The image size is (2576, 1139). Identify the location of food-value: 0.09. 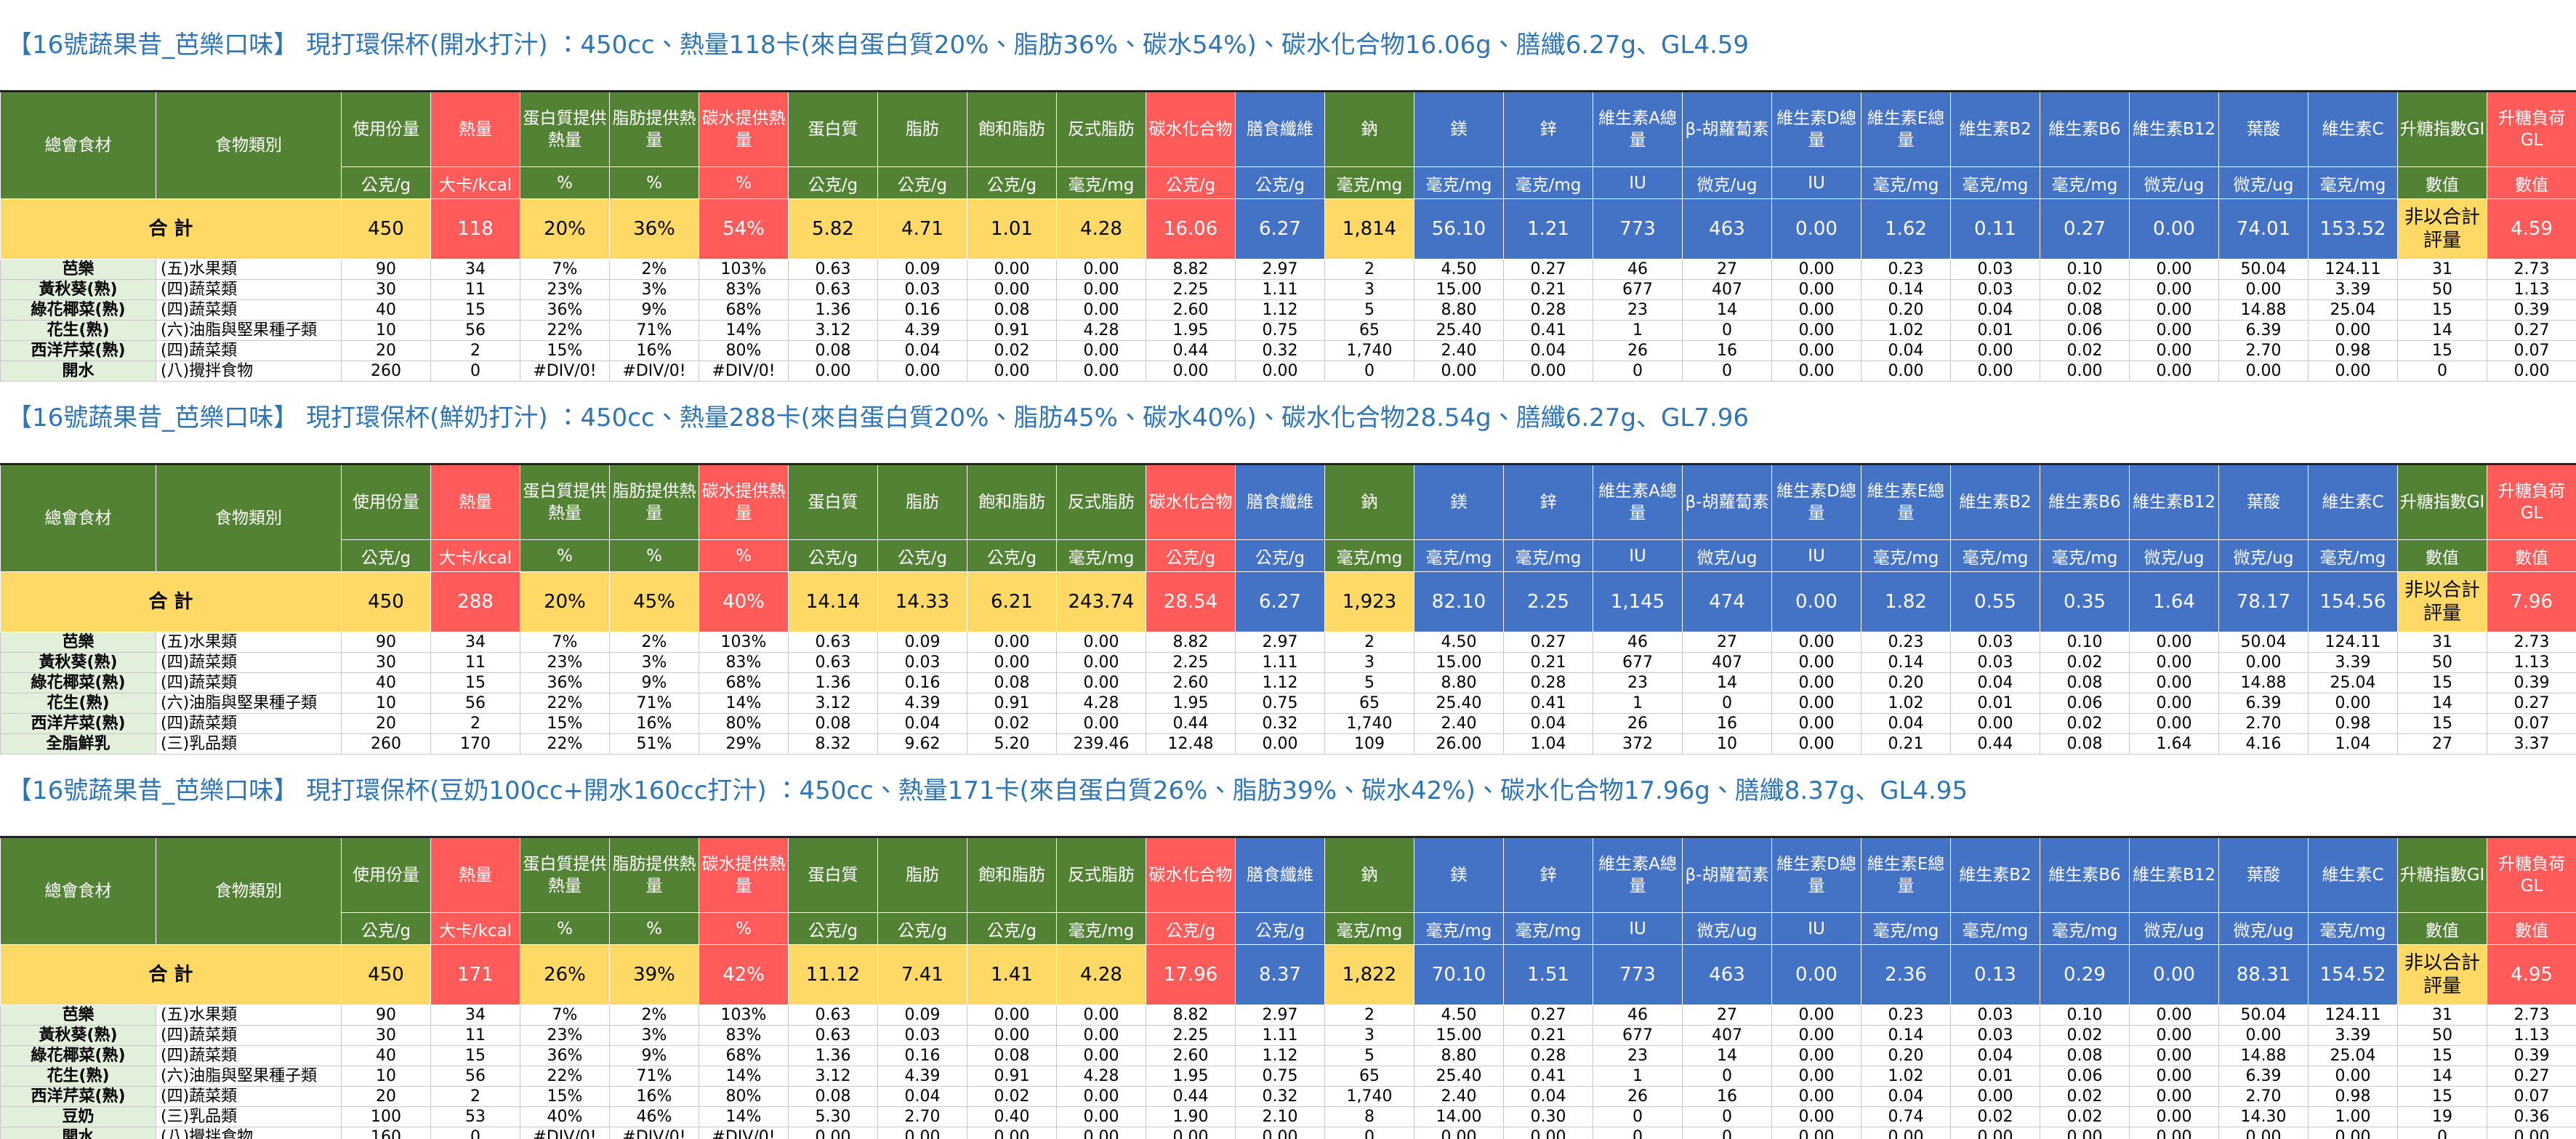
(922, 1015).